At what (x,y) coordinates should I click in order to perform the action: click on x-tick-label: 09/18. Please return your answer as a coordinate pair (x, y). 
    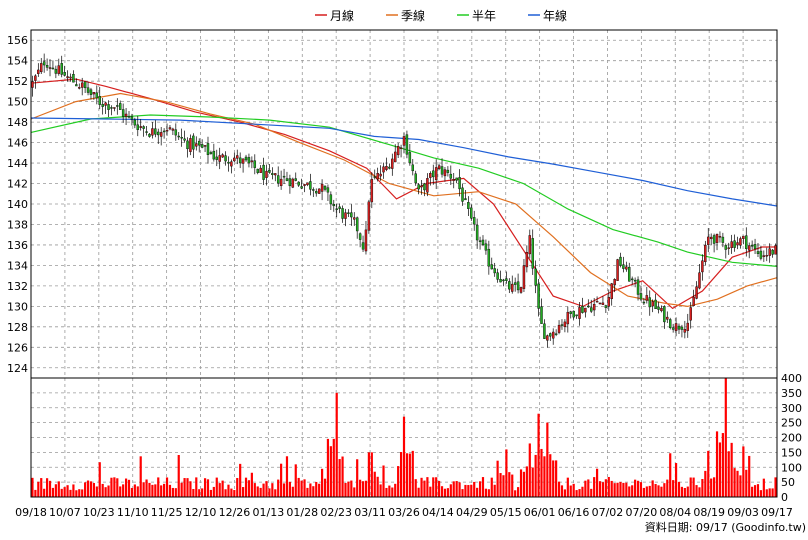
    Looking at the image, I should click on (31, 512).